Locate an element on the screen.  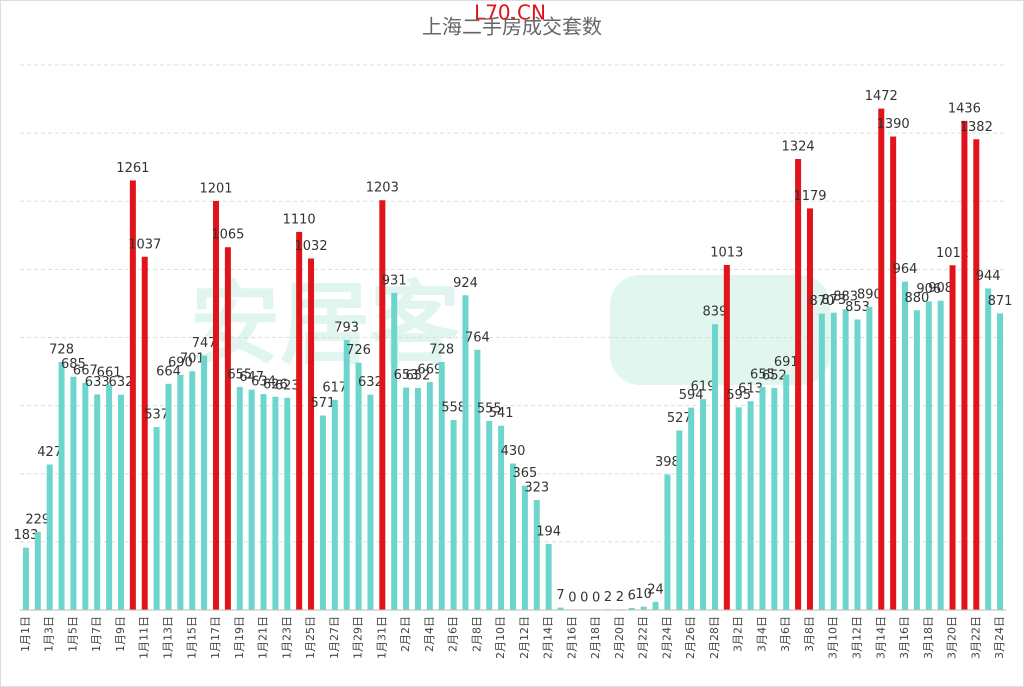
x-tick-label: 3月20日 is located at coordinates (952, 637).